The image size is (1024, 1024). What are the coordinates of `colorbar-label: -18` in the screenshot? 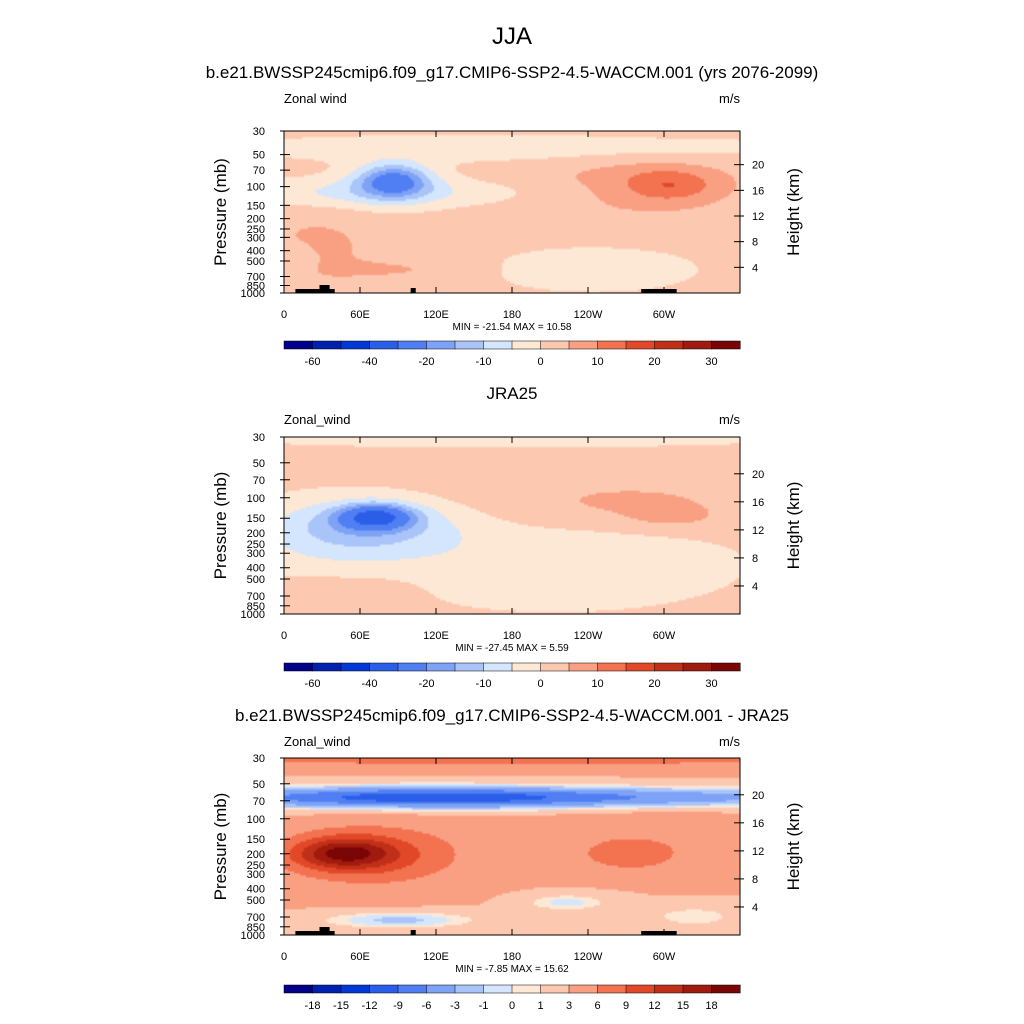 It's located at (313, 1006).